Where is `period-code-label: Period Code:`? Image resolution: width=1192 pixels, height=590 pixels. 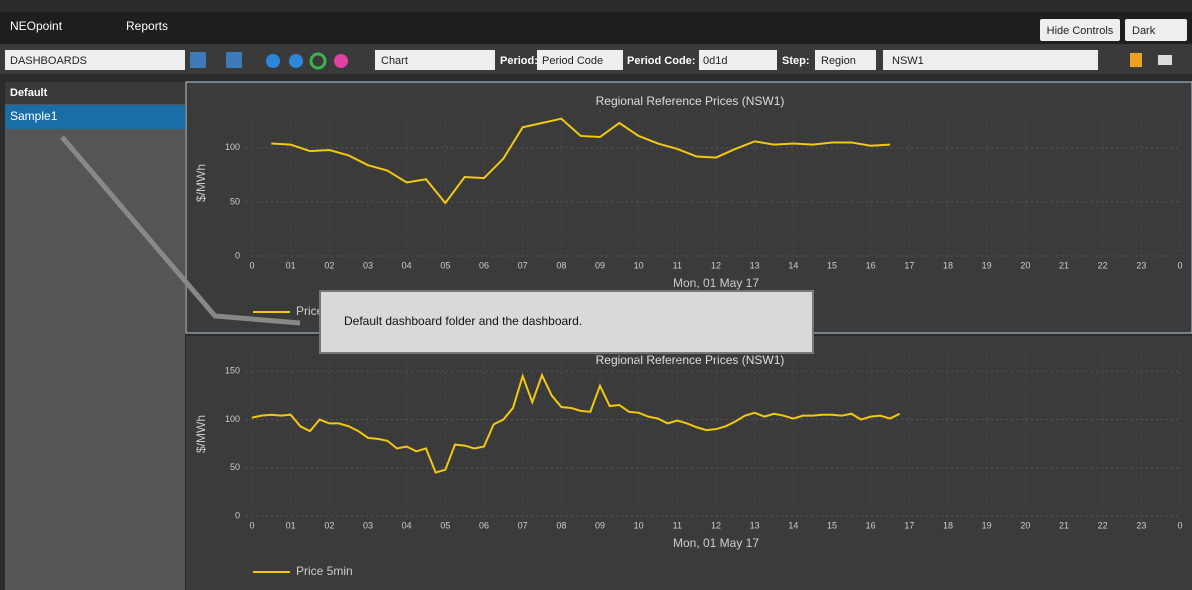
period-code-label: Period Code: is located at coordinates (661, 61).